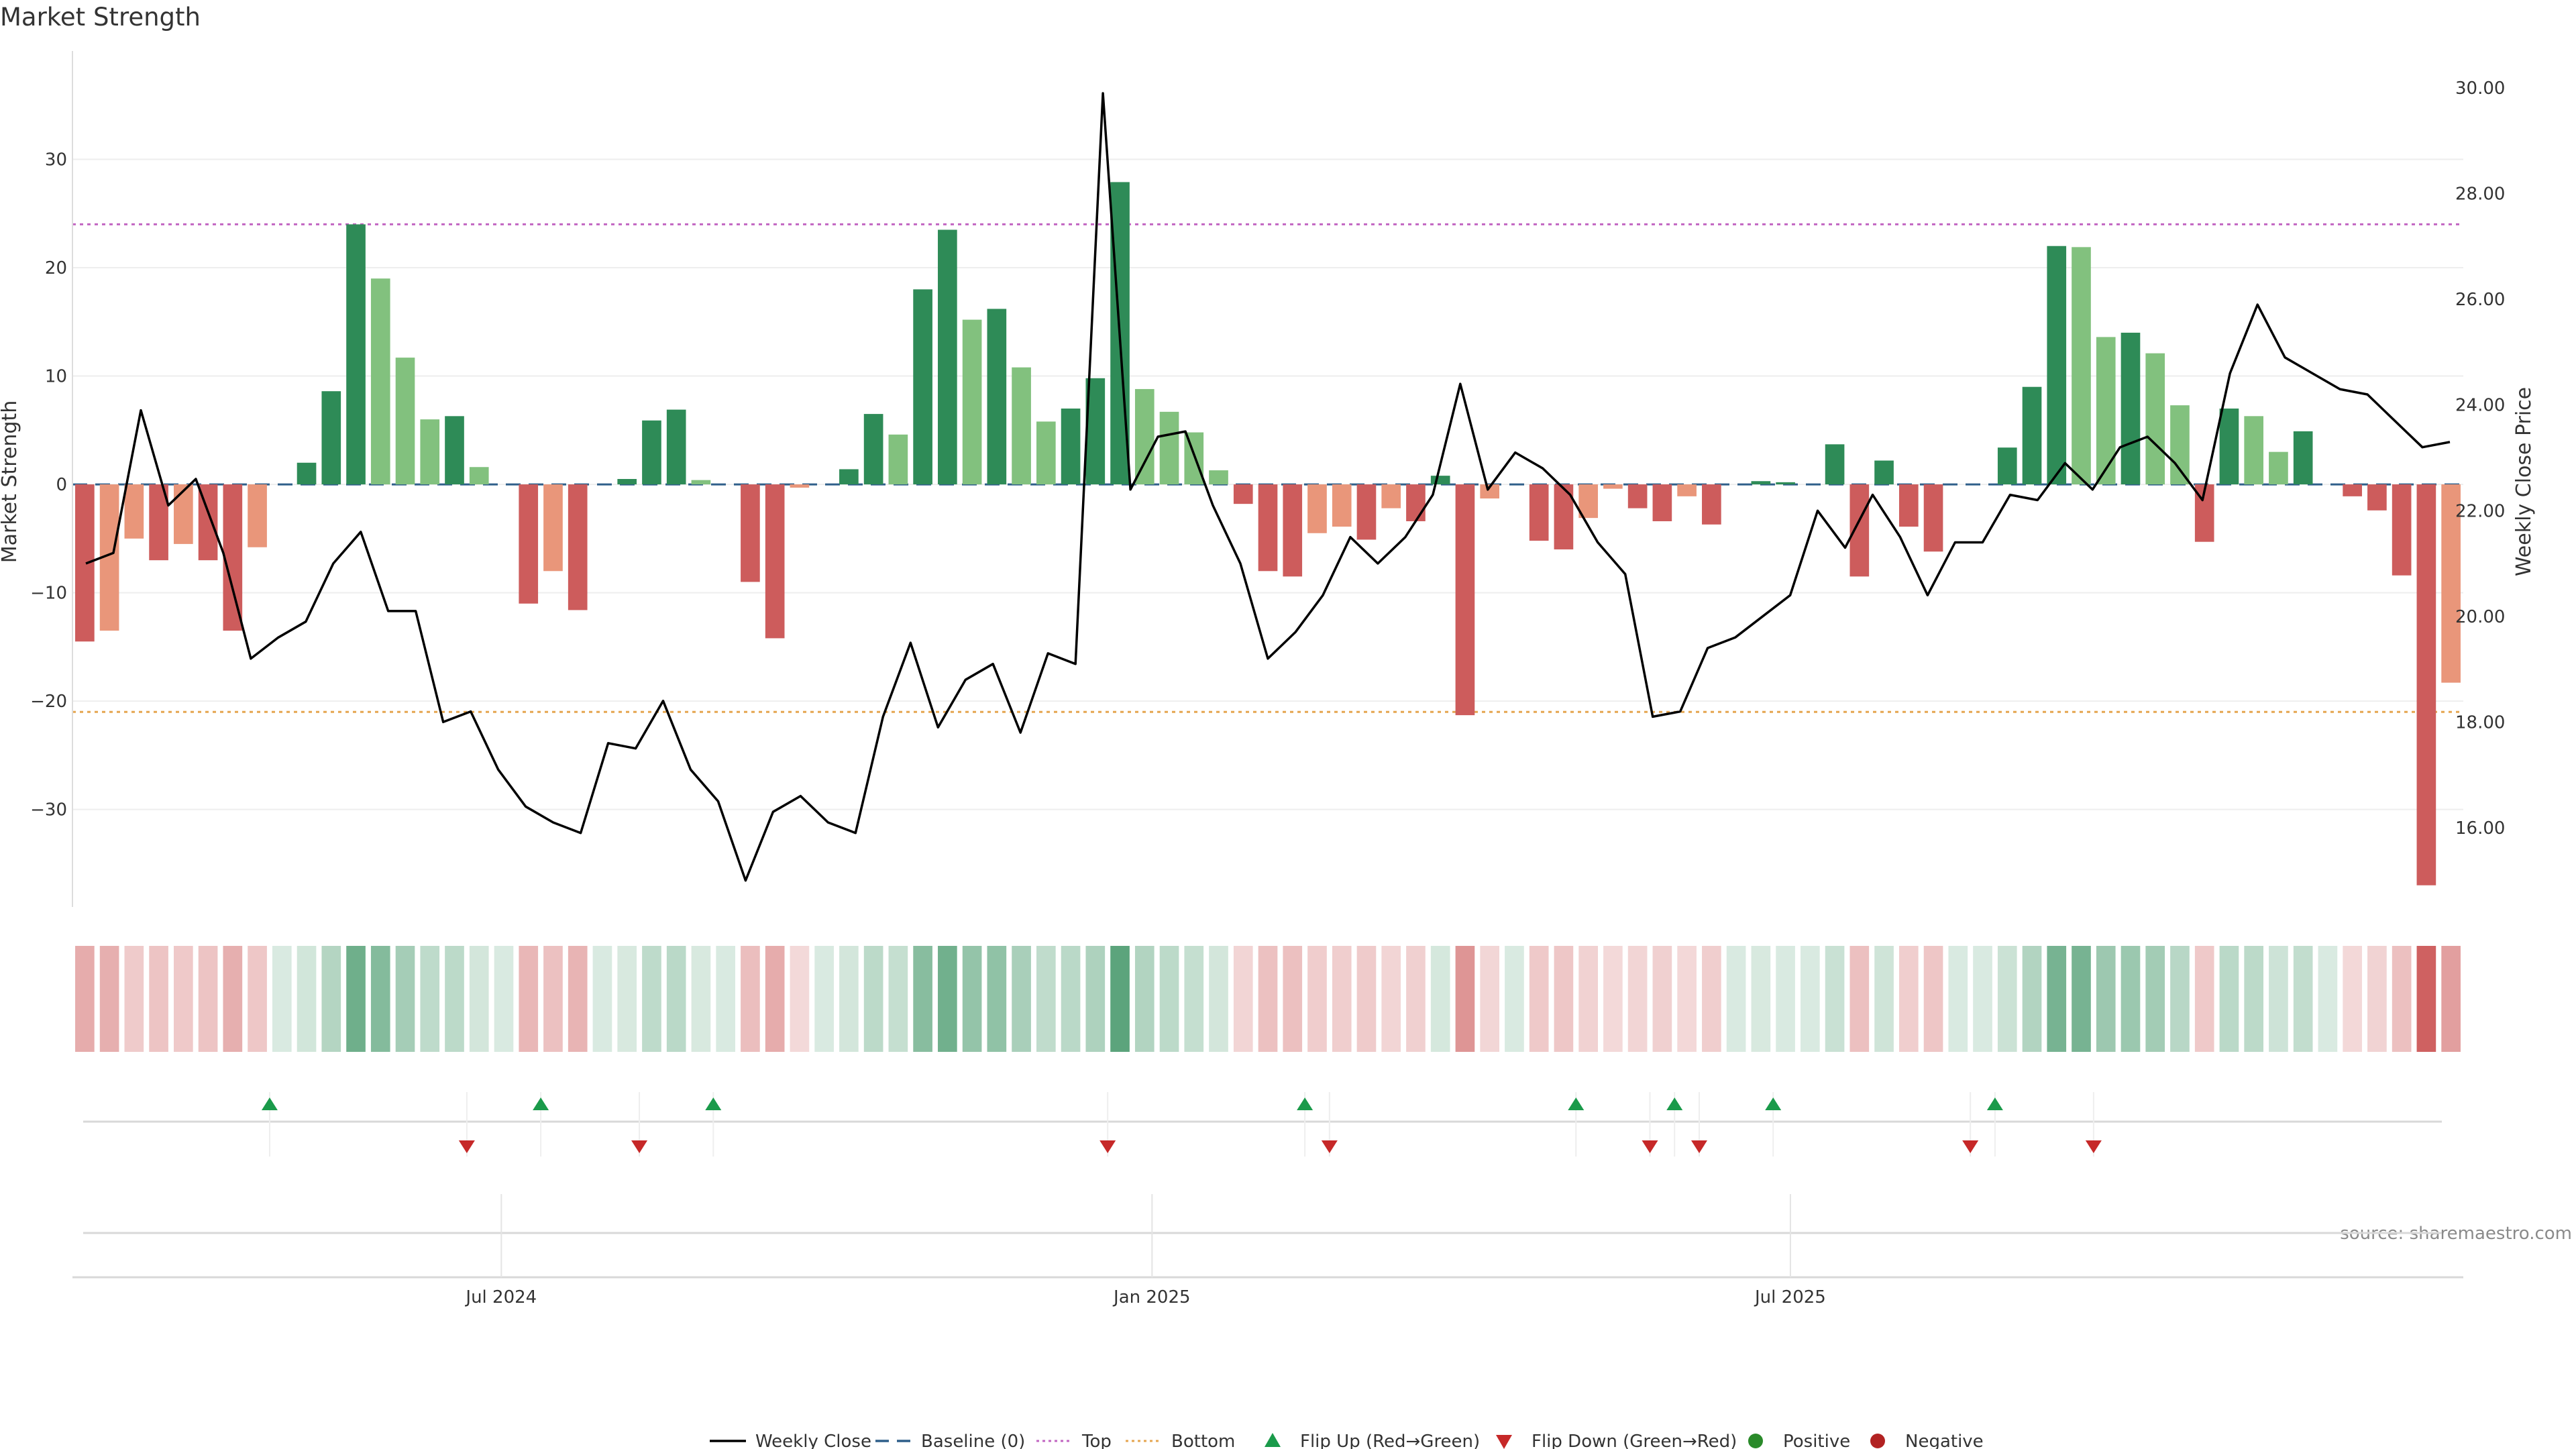 This screenshot has width=2576, height=1449. Describe the element at coordinates (1927, 1440) in the screenshot. I see `legend-item: Negative` at that location.